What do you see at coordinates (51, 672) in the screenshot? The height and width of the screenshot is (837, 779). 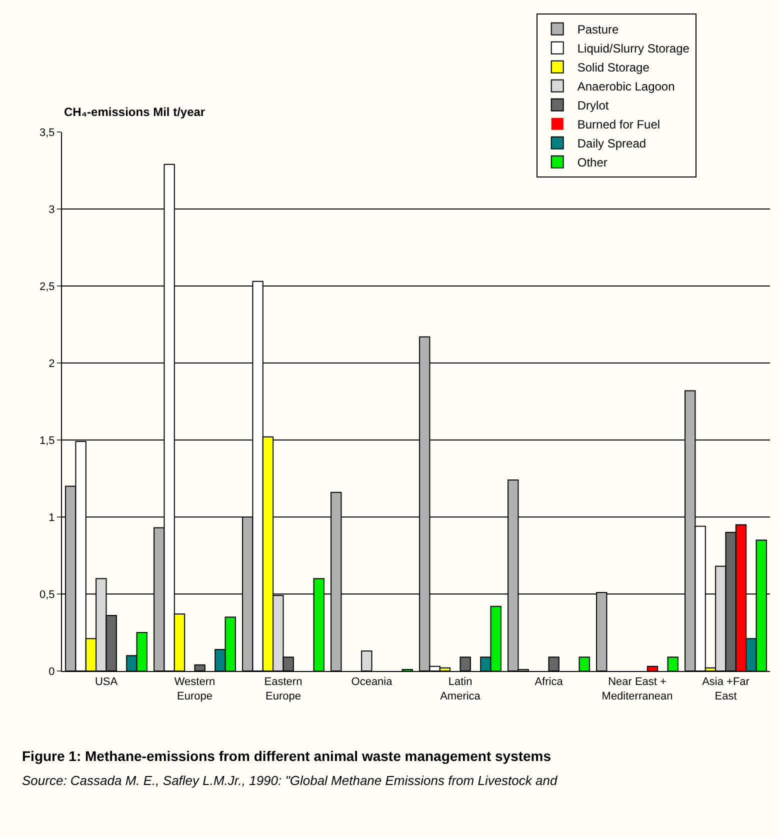 I see `y-tick-label: 0` at bounding box center [51, 672].